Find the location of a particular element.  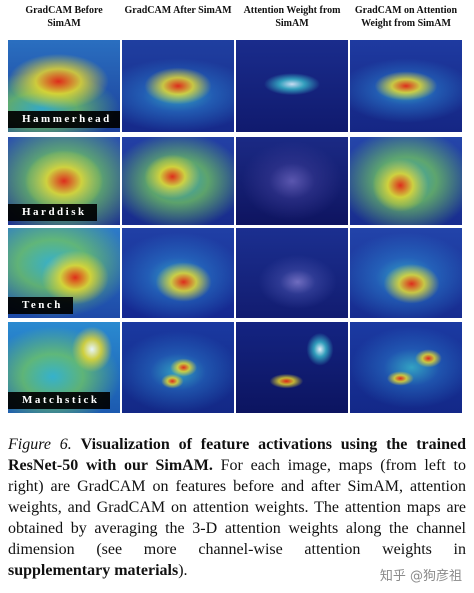

column-header: GradCAM on Attention Weight from SimAM is located at coordinates (406, 17).